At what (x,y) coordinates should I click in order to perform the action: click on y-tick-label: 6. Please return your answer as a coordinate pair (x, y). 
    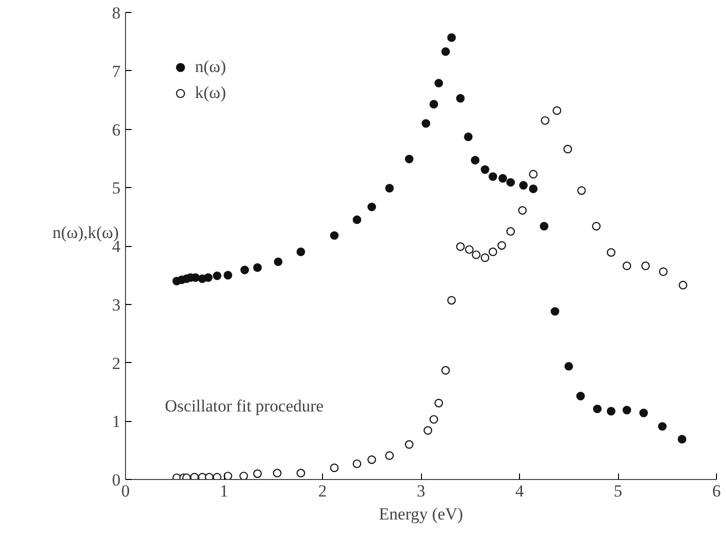
    Looking at the image, I should click on (116, 130).